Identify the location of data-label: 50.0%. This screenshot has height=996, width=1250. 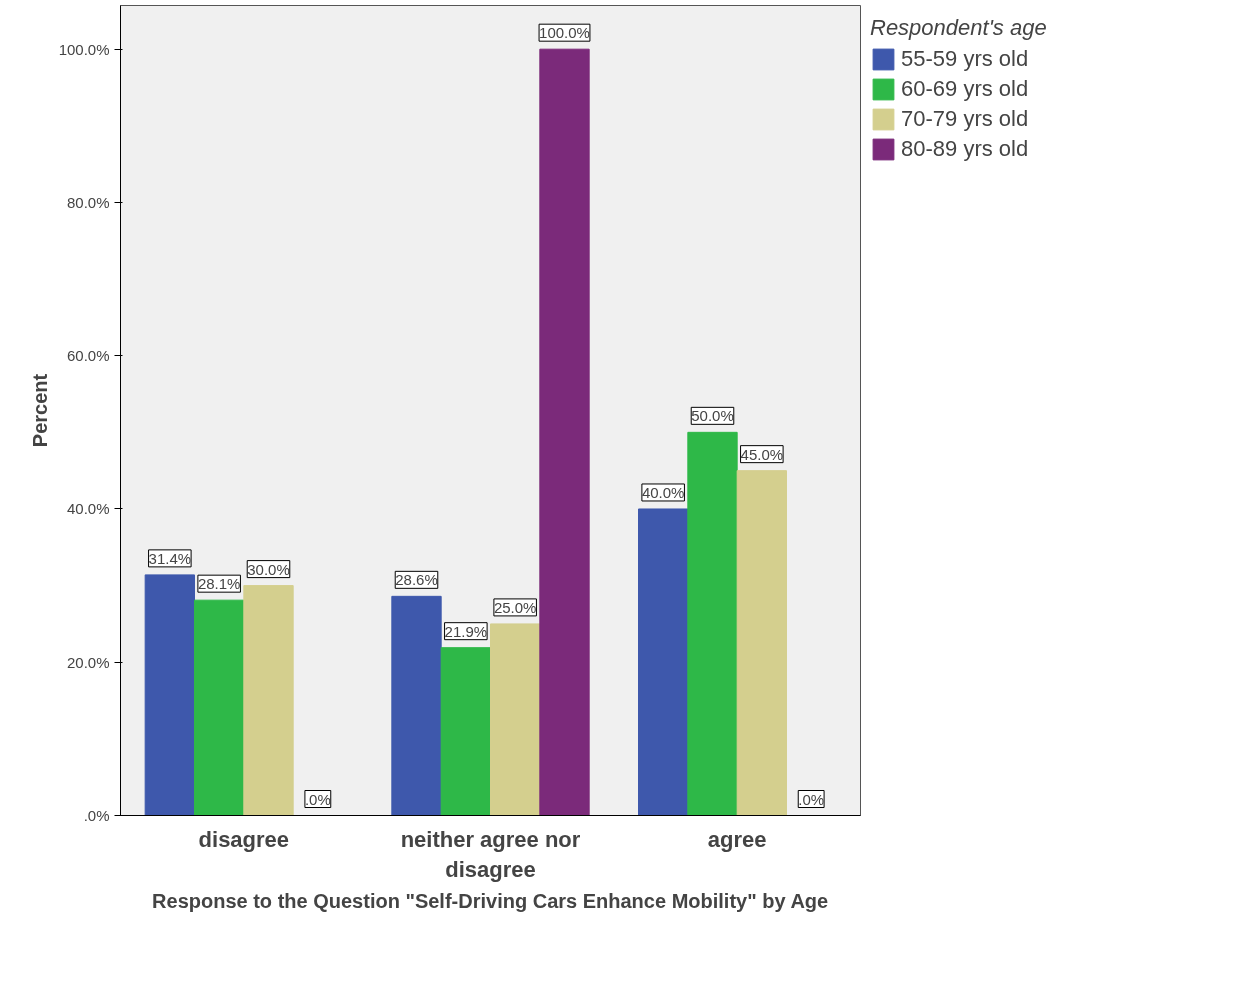
(712, 416).